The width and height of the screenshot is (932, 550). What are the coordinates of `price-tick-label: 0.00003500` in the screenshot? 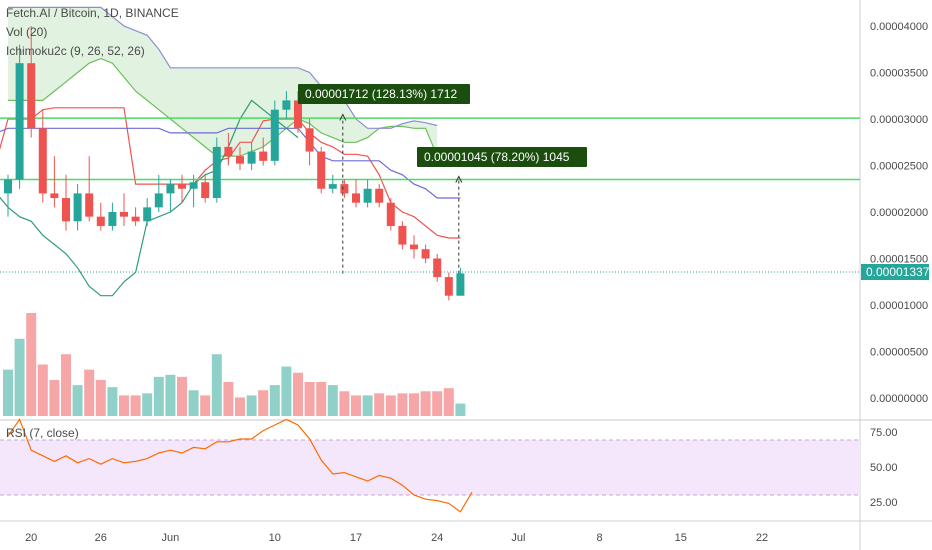 It's located at (899, 74).